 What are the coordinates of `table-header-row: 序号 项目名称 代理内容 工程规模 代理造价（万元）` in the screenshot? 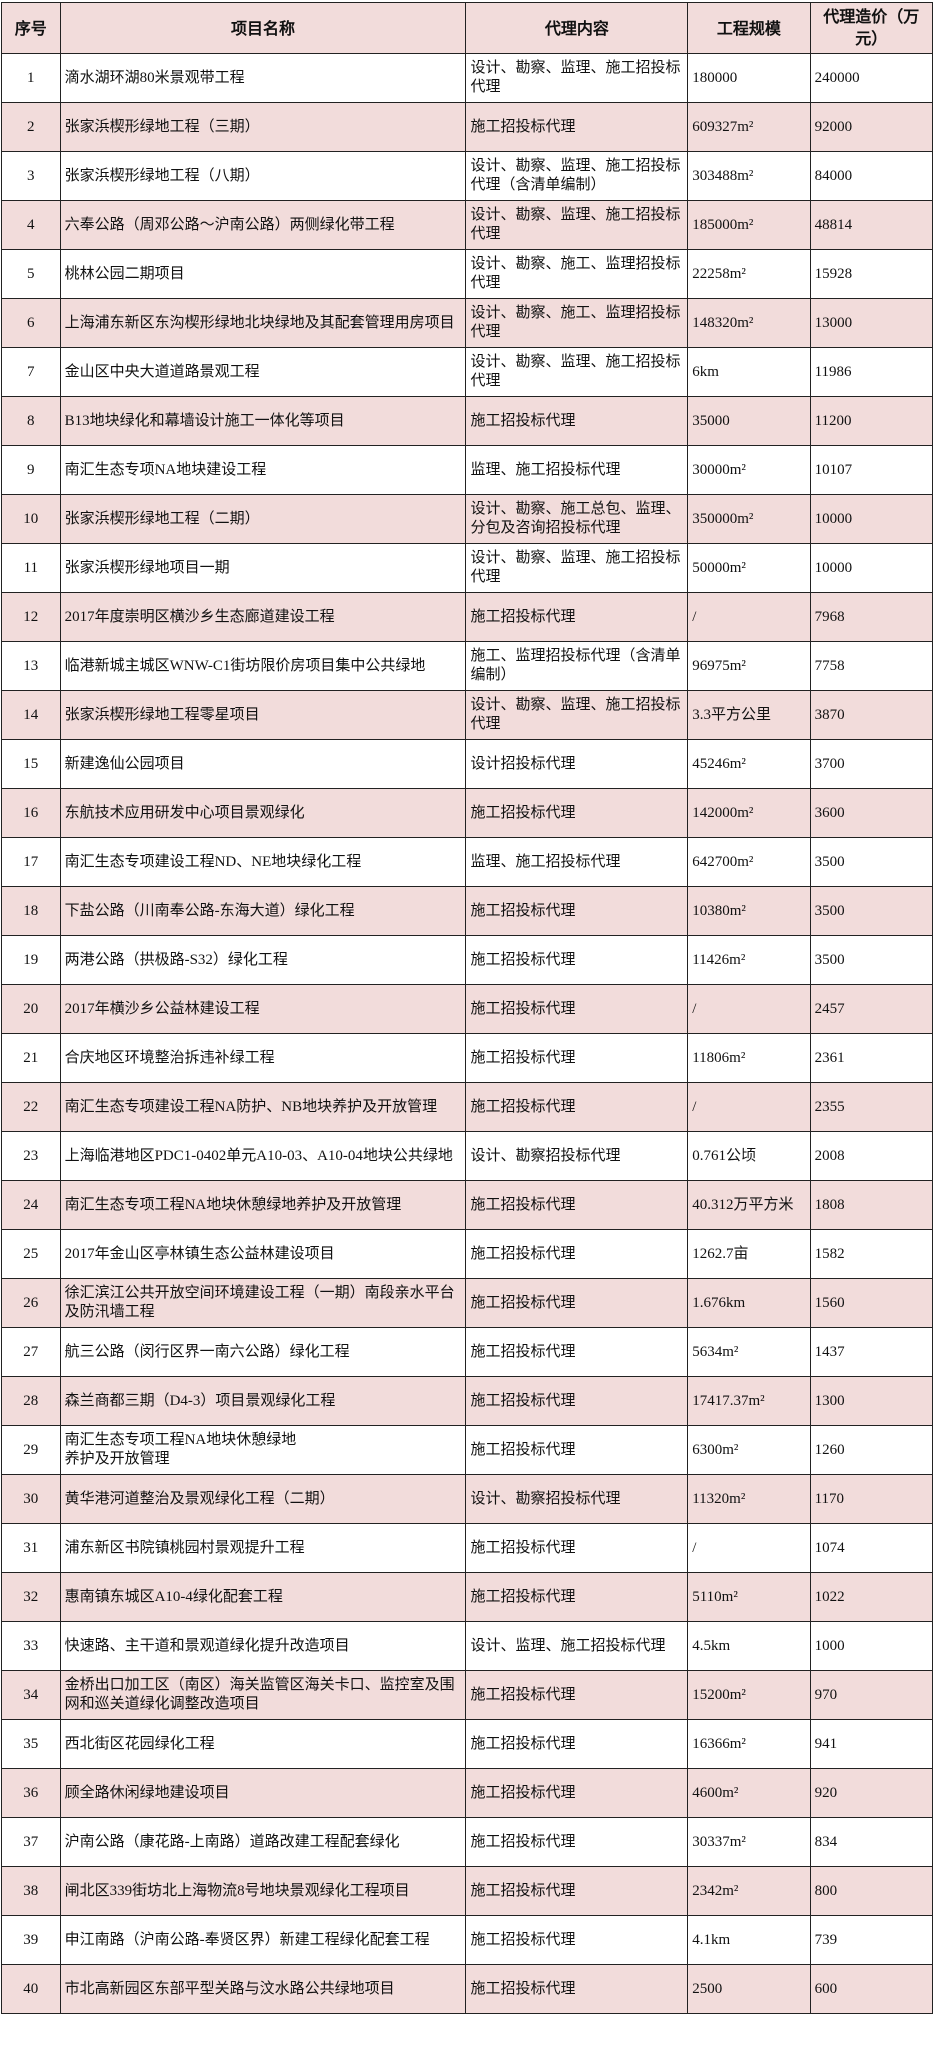 It's located at (467, 28).